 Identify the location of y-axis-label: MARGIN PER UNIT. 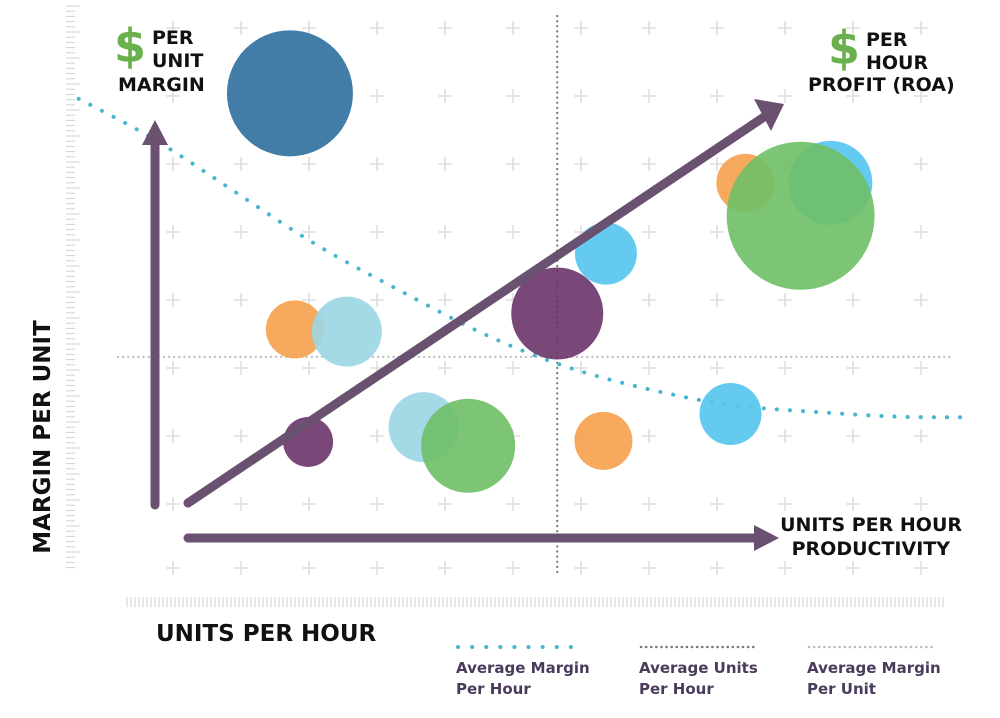
(43, 437).